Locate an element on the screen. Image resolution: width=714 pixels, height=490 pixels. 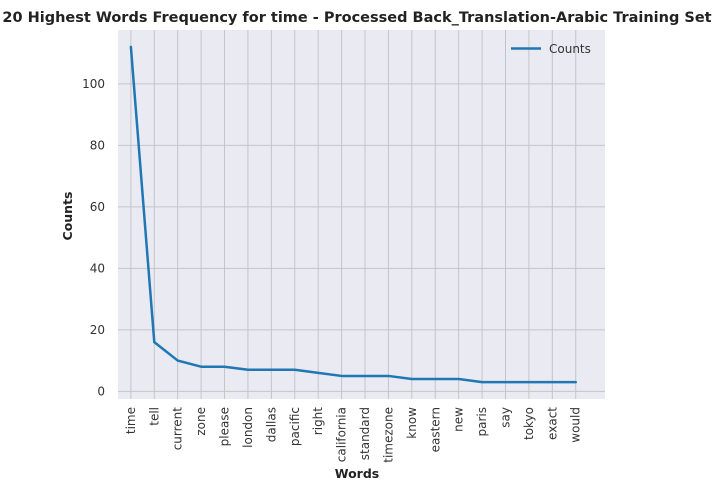
x-tick-label-new: new is located at coordinates (459, 419).